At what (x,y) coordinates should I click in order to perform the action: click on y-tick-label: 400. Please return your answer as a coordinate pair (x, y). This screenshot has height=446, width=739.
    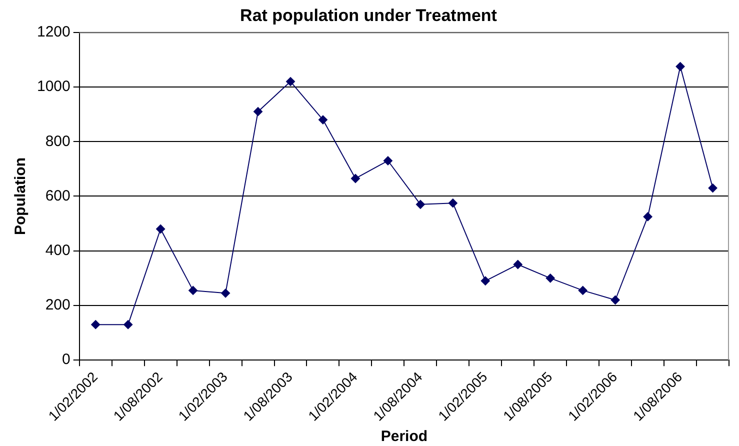
    Looking at the image, I should click on (57, 250).